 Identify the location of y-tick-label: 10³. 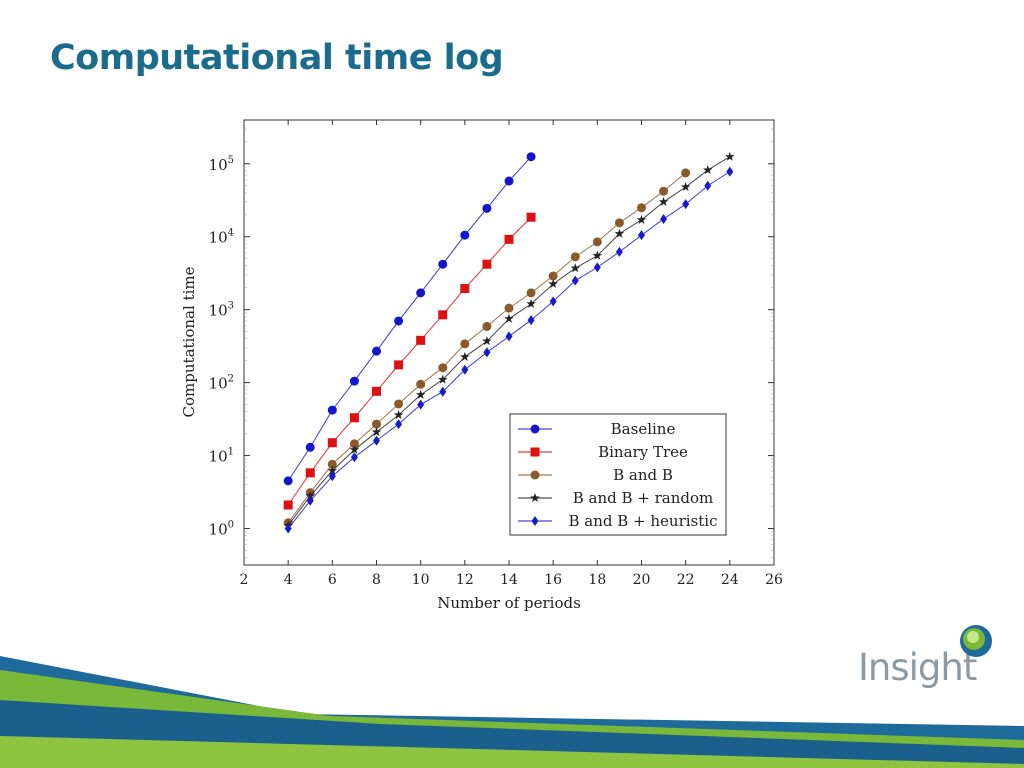
(221, 310).